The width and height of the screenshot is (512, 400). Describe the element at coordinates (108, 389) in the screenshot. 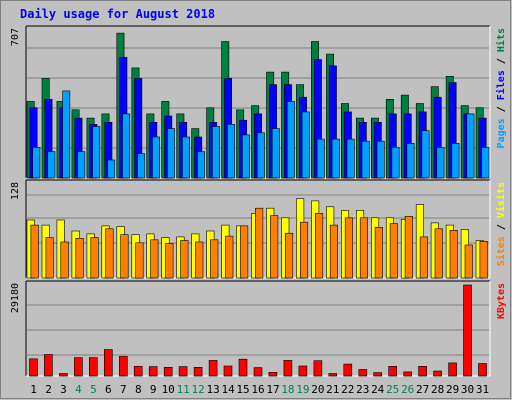

I see `x-tick-label: 6` at that location.